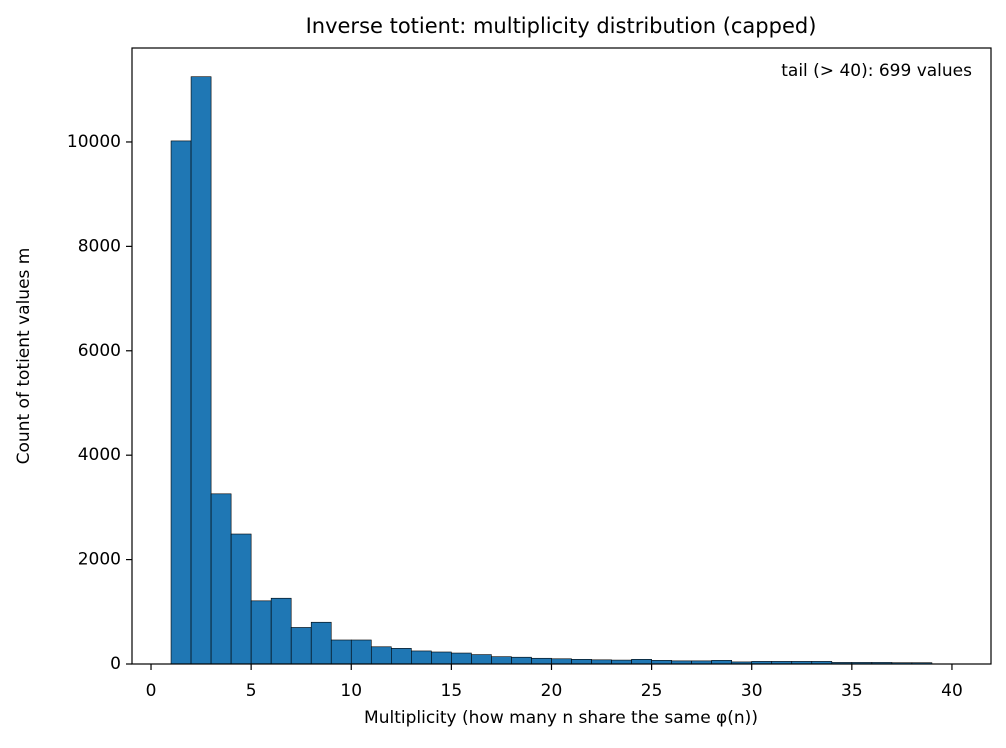  Describe the element at coordinates (552, 691) in the screenshot. I see `x-tick-label: 20` at that location.